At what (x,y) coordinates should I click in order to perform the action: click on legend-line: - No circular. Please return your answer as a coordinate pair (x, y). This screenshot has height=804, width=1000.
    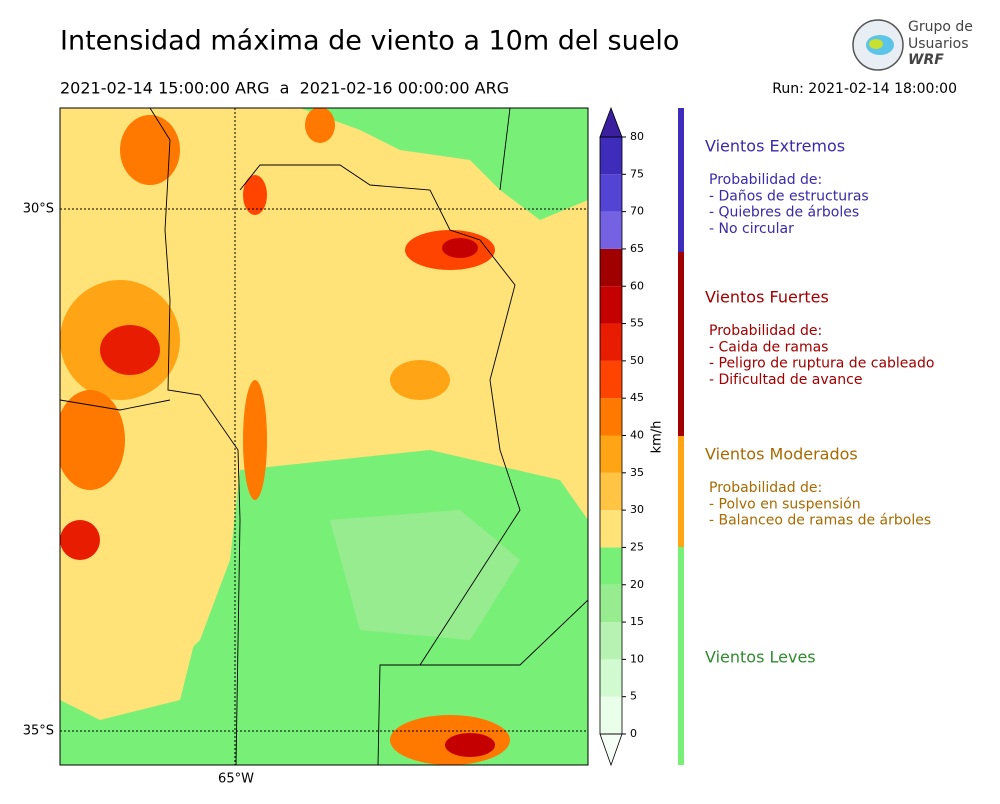
    Looking at the image, I should click on (751, 229).